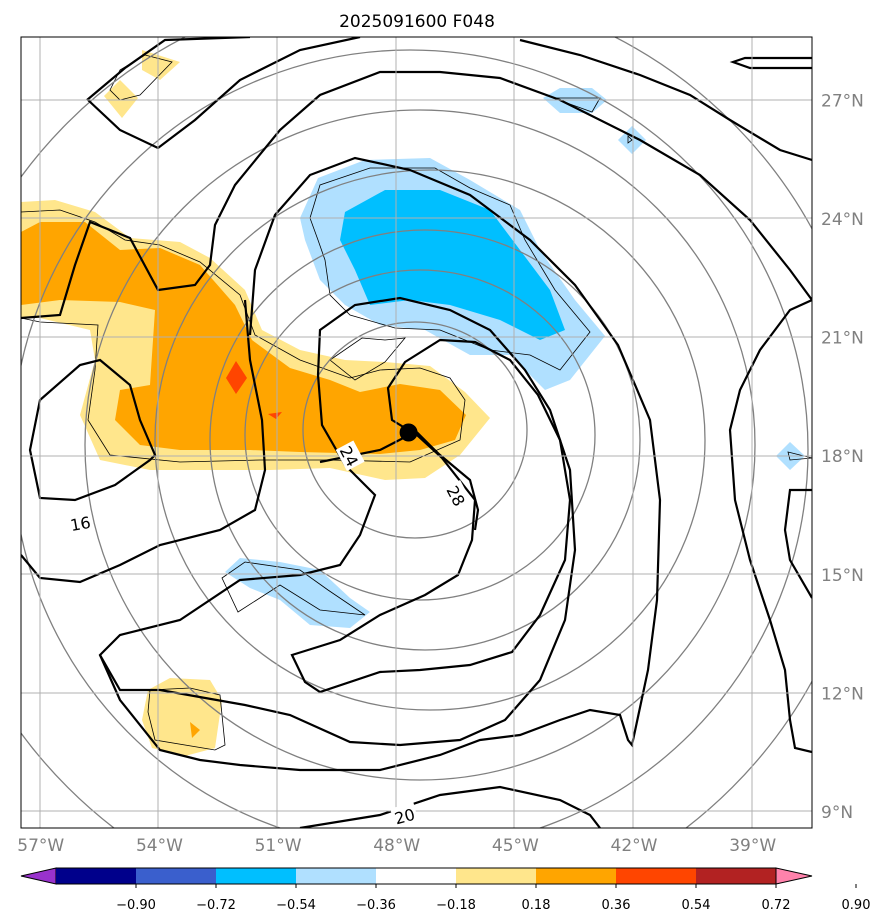 This screenshot has width=882, height=924. I want to click on colorbar-tick-label: 0.18, so click(536, 905).